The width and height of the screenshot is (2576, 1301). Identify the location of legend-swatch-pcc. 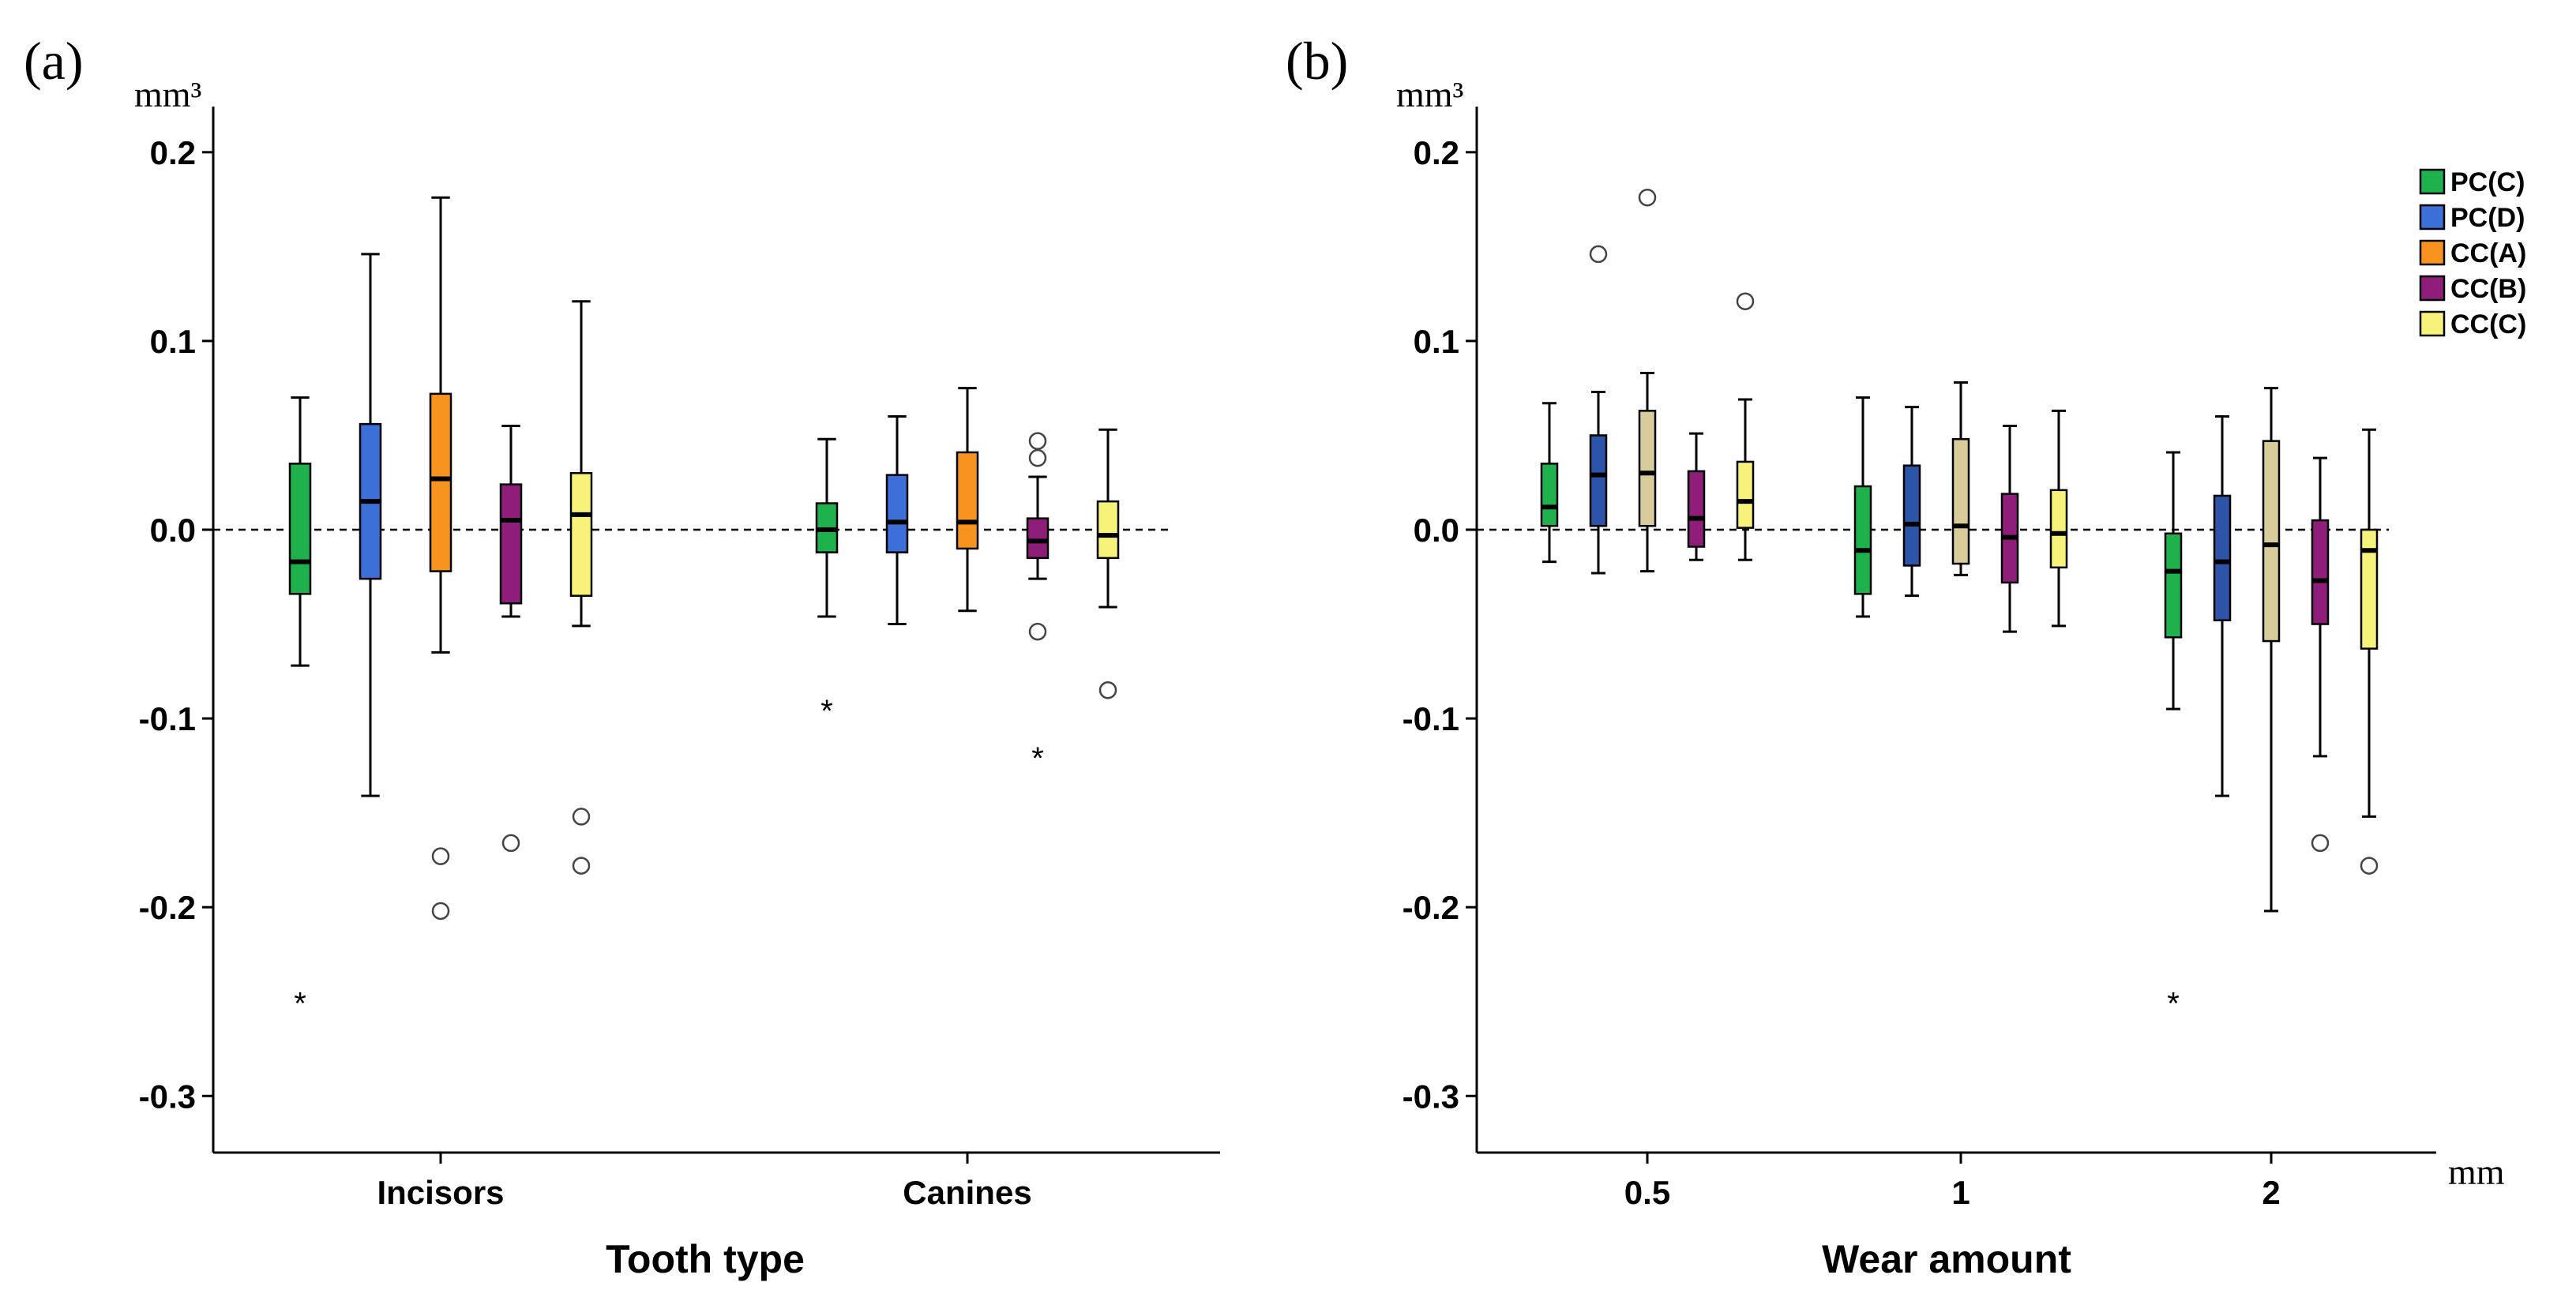
(2432, 181).